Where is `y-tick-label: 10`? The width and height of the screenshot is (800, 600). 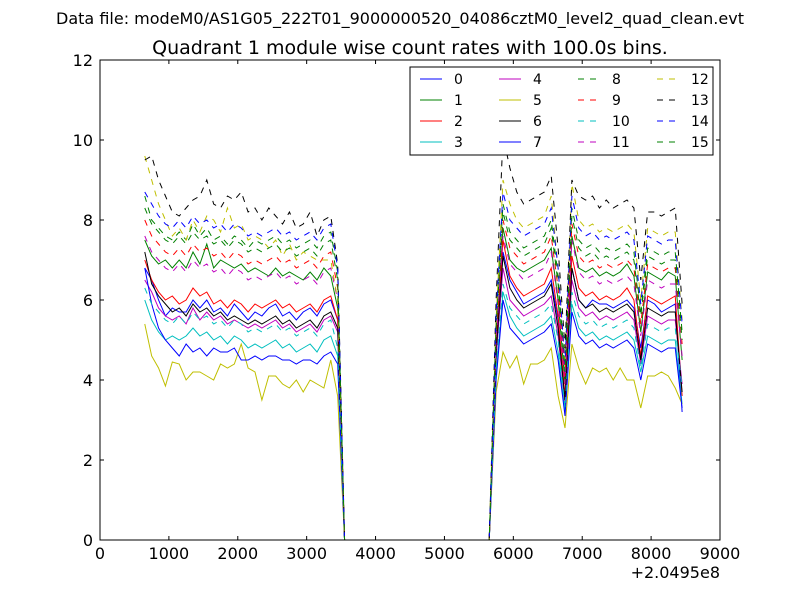 y-tick-label: 10 is located at coordinates (83, 140).